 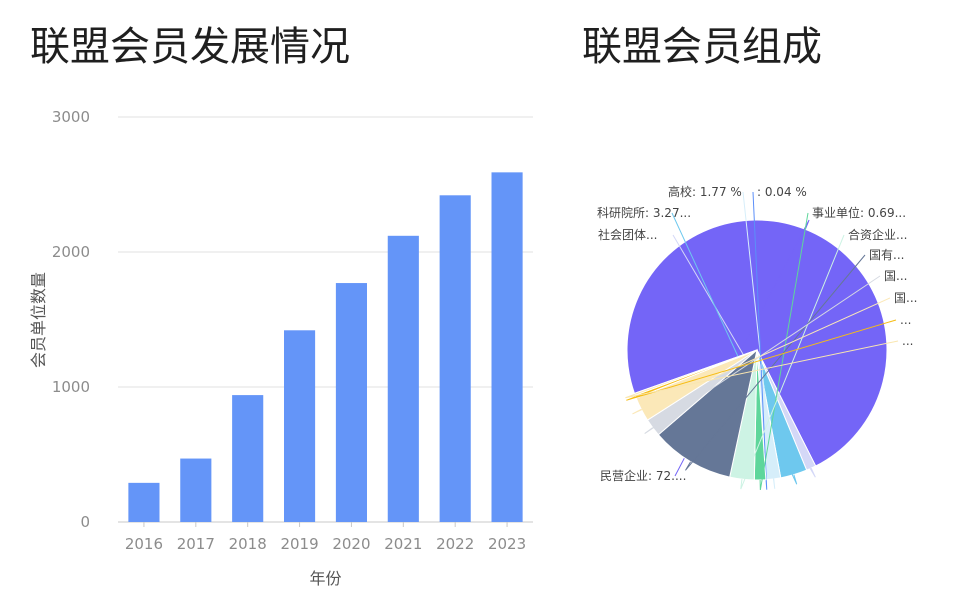 What do you see at coordinates (351, 544) in the screenshot?
I see `x-tick-label: 2020` at bounding box center [351, 544].